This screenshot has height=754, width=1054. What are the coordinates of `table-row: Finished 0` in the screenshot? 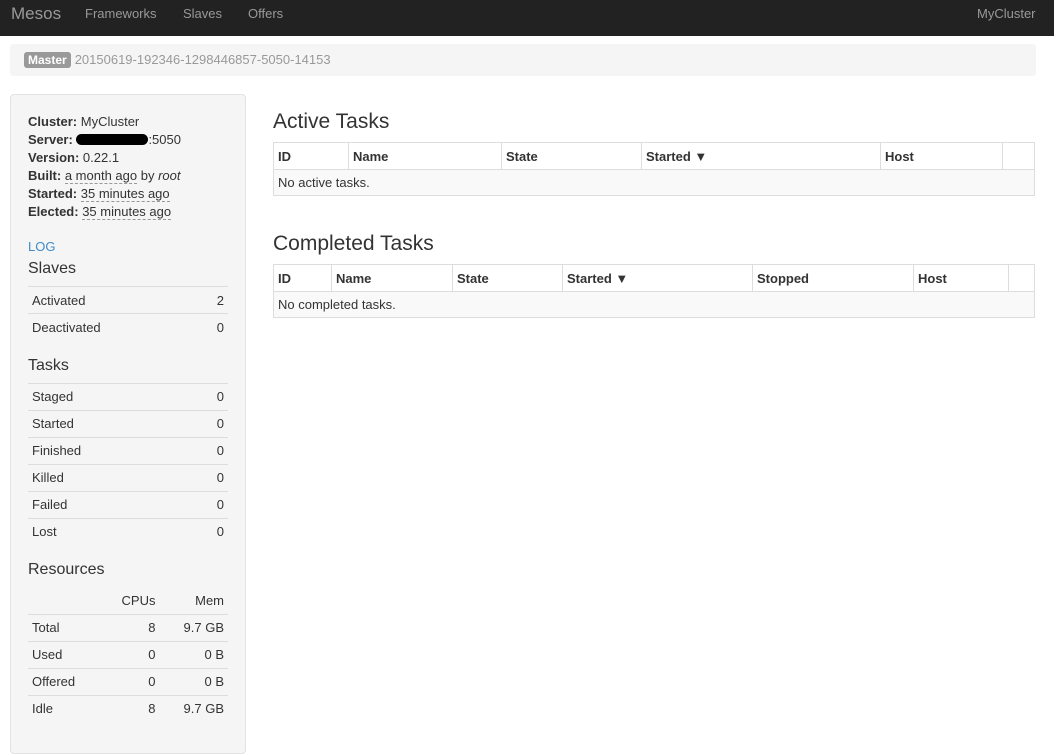 It's located at (128, 450).